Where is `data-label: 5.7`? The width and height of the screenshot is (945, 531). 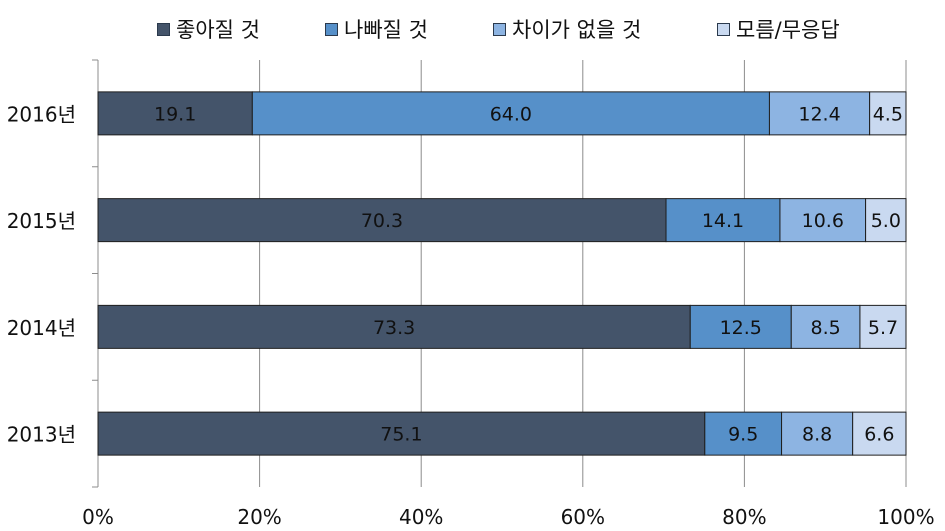
data-label: 5.7 is located at coordinates (883, 328).